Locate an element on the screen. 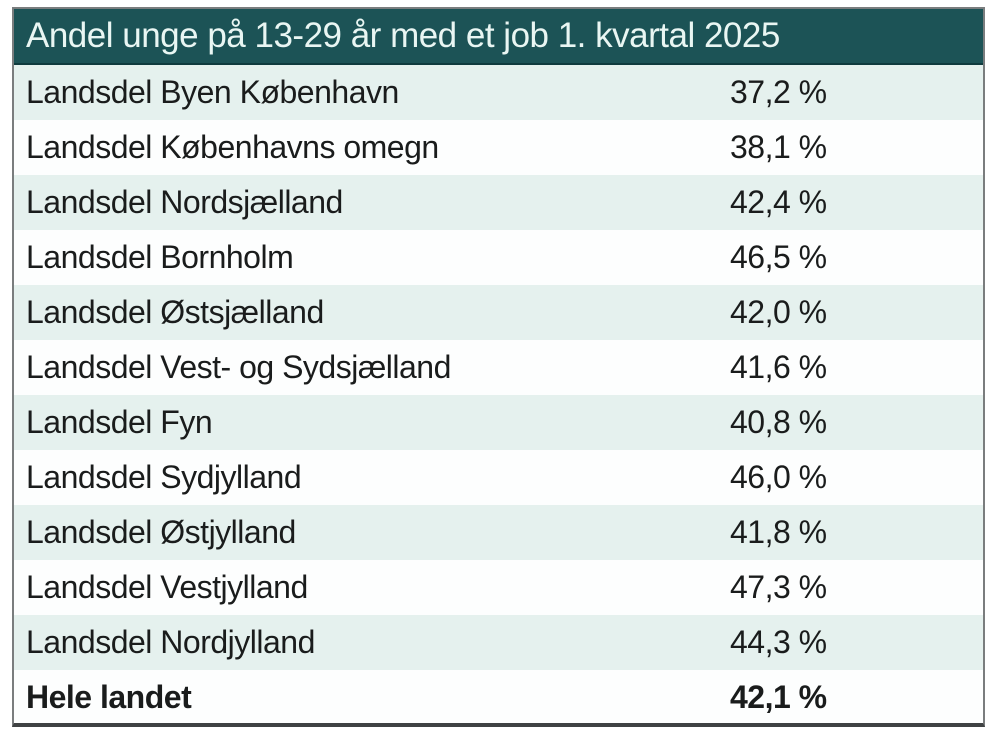 This screenshot has width=990, height=734. row-value: 41,6 % is located at coordinates (778, 367).